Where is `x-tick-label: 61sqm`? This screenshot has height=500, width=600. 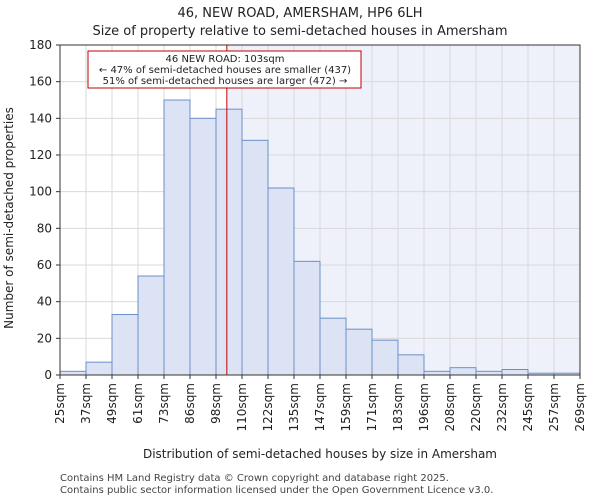
x-tick-label: 61sqm is located at coordinates (138, 403).